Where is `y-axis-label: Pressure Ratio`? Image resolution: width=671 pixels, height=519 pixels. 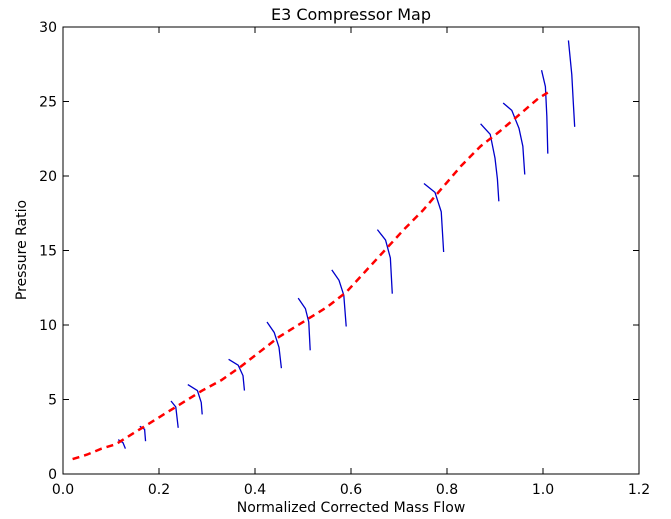 y-axis-label: Pressure Ratio is located at coordinates (22, 250).